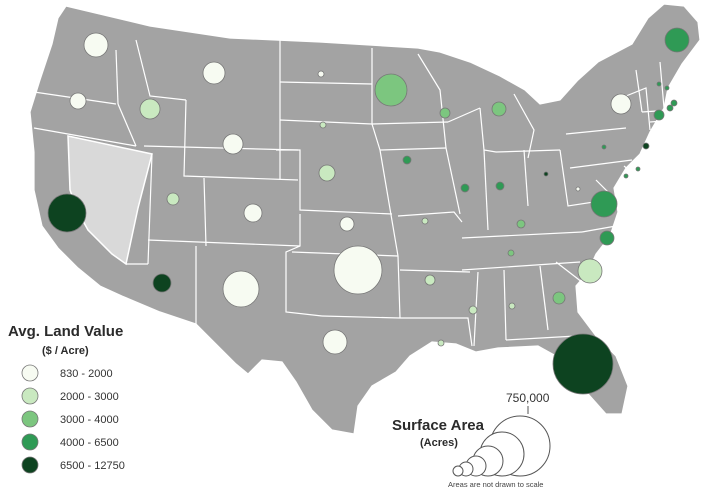 The width and height of the screenshot is (720, 496). Describe the element at coordinates (512, 306) in the screenshot. I see `bubble-al` at that location.